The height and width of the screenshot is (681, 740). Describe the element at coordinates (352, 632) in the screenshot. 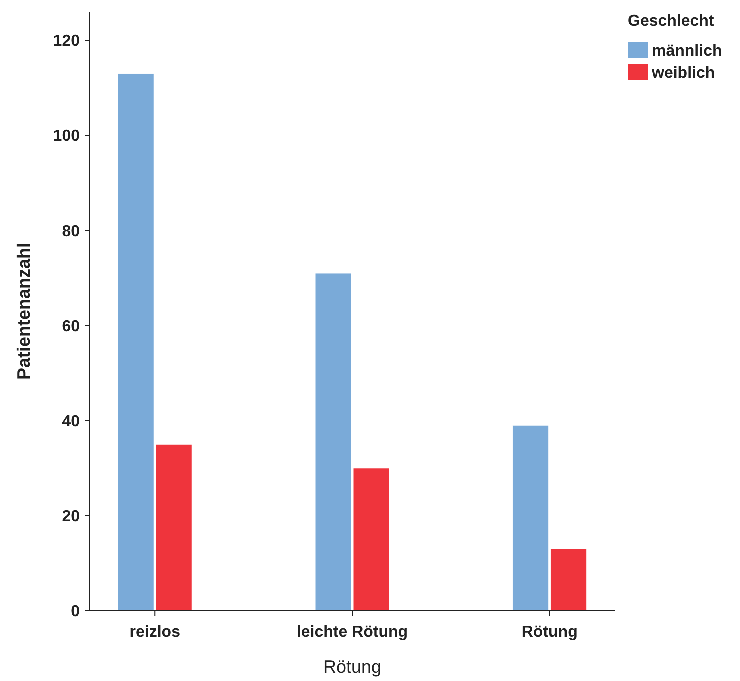

I see `x-tick-label: leichte Rötung` at that location.